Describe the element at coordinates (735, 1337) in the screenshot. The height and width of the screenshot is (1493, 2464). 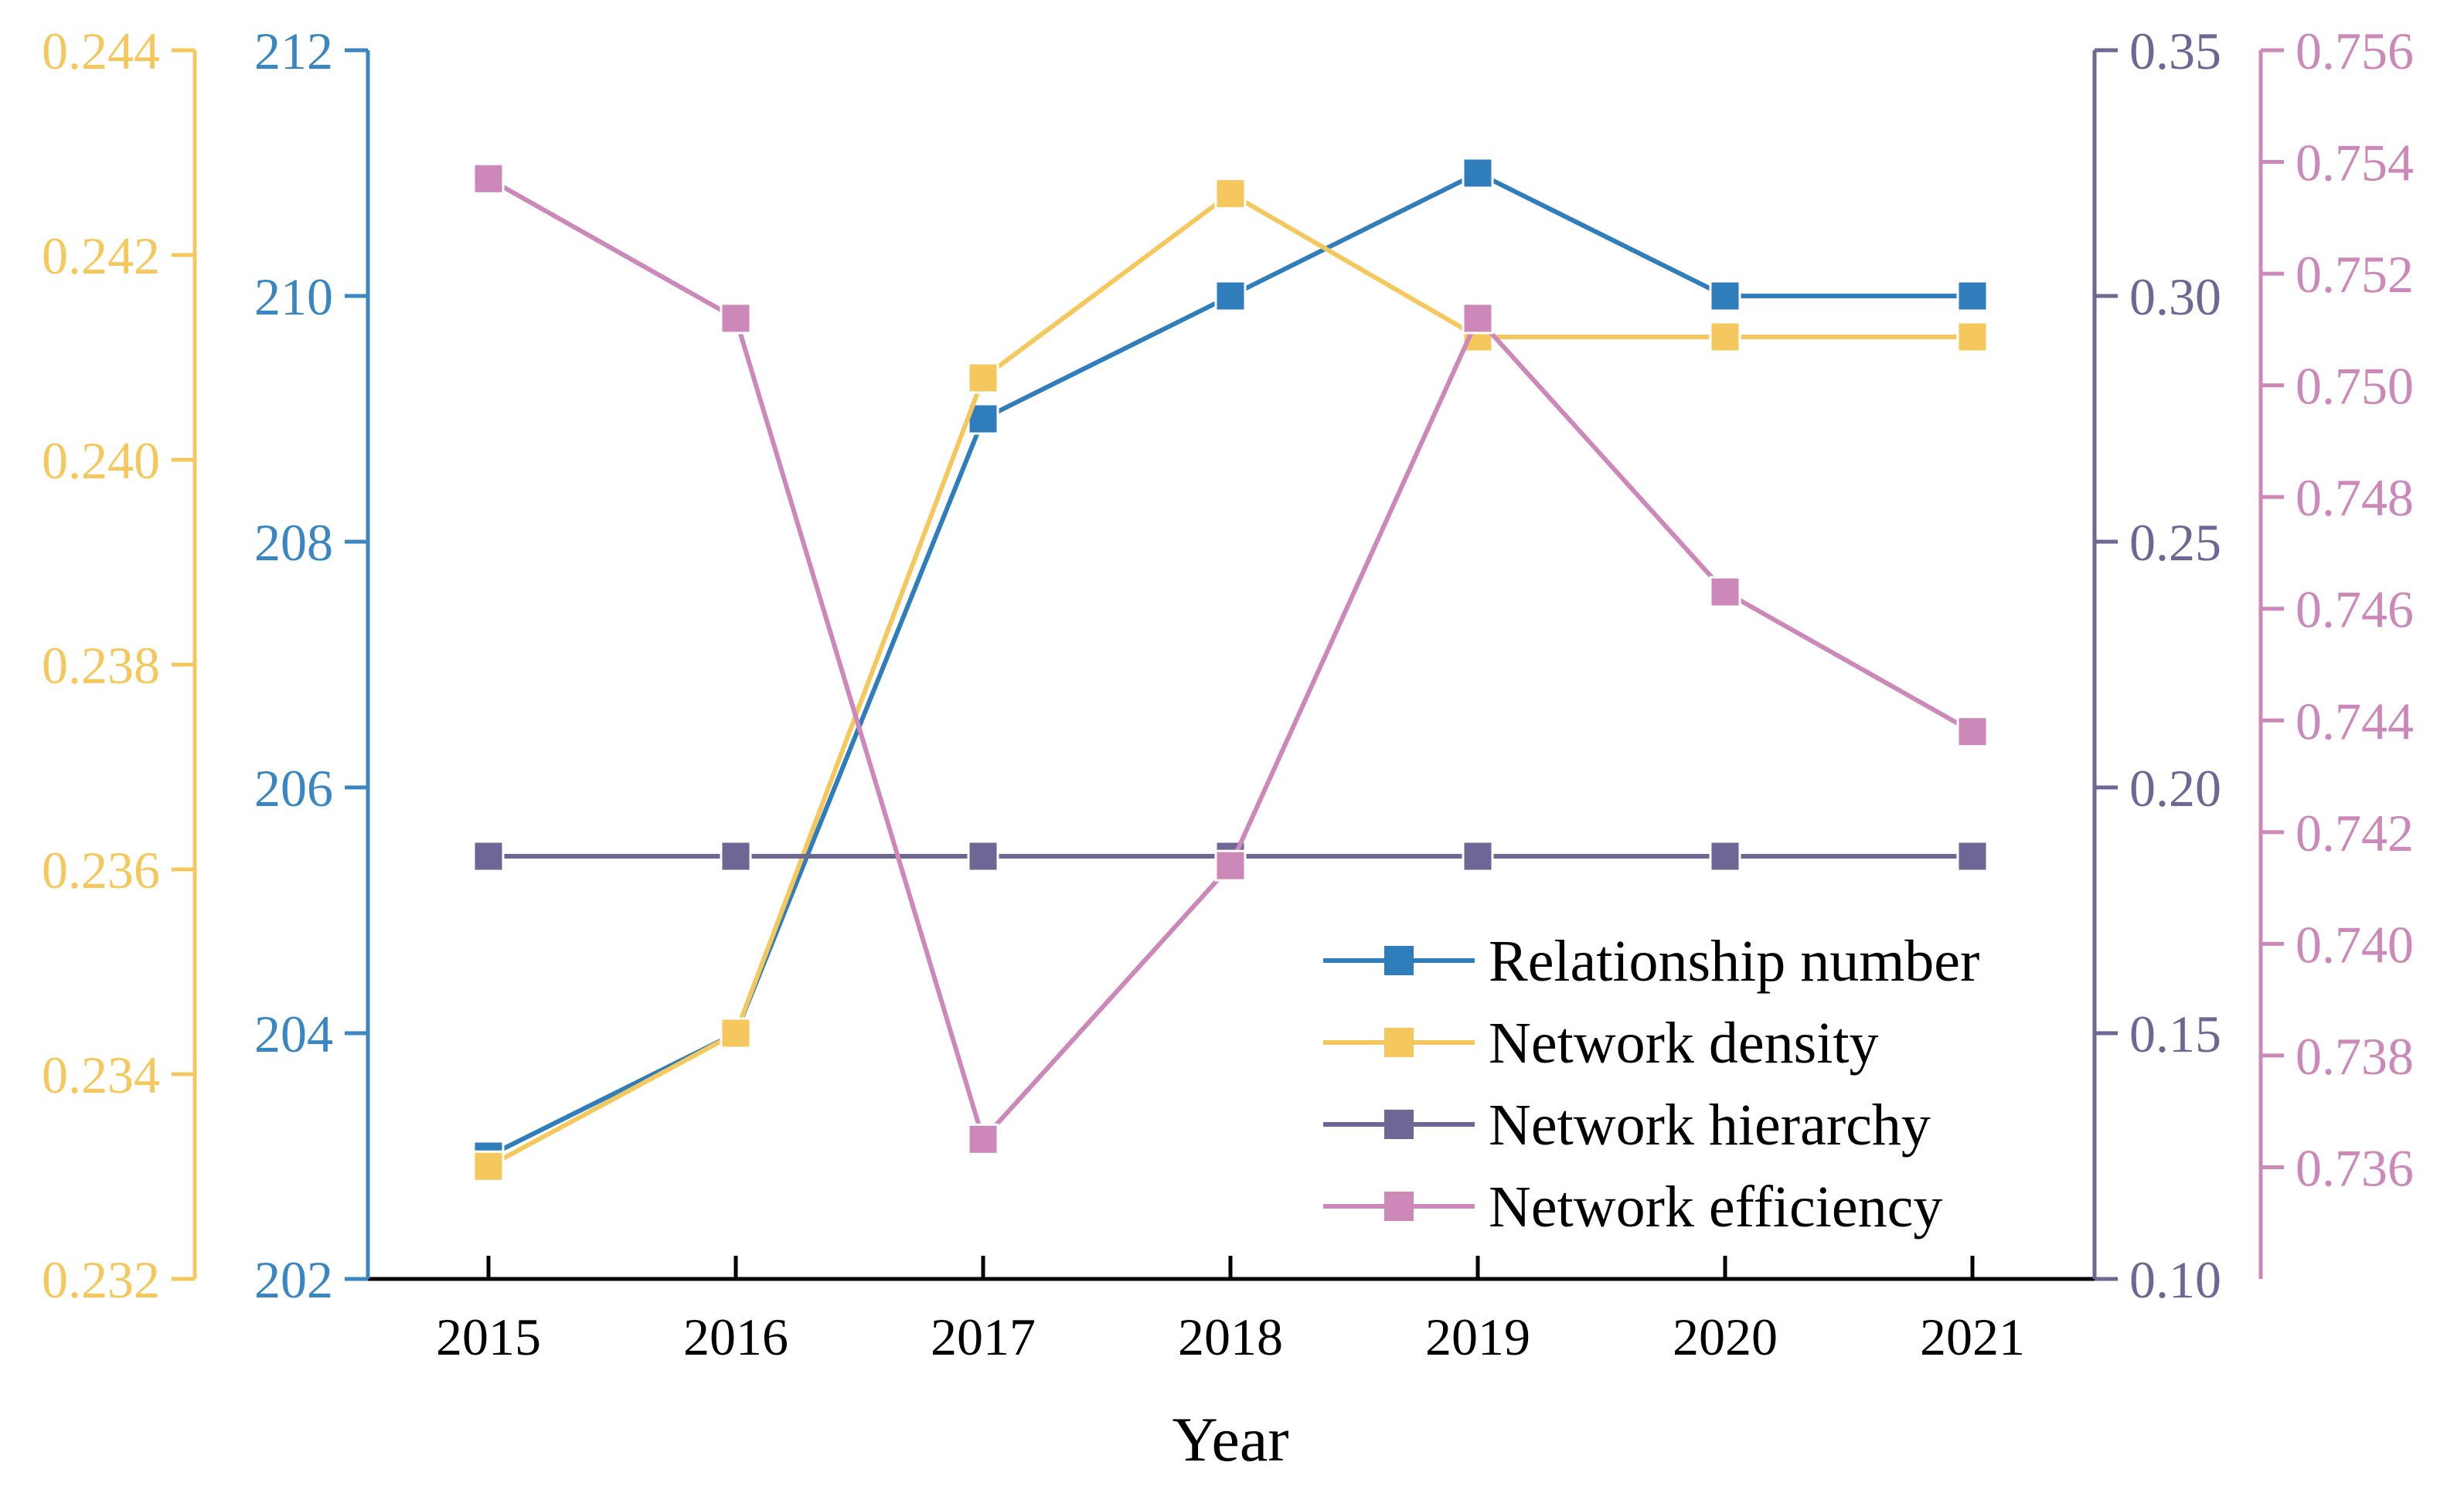
I see `x-tick-label: 2016` at that location.